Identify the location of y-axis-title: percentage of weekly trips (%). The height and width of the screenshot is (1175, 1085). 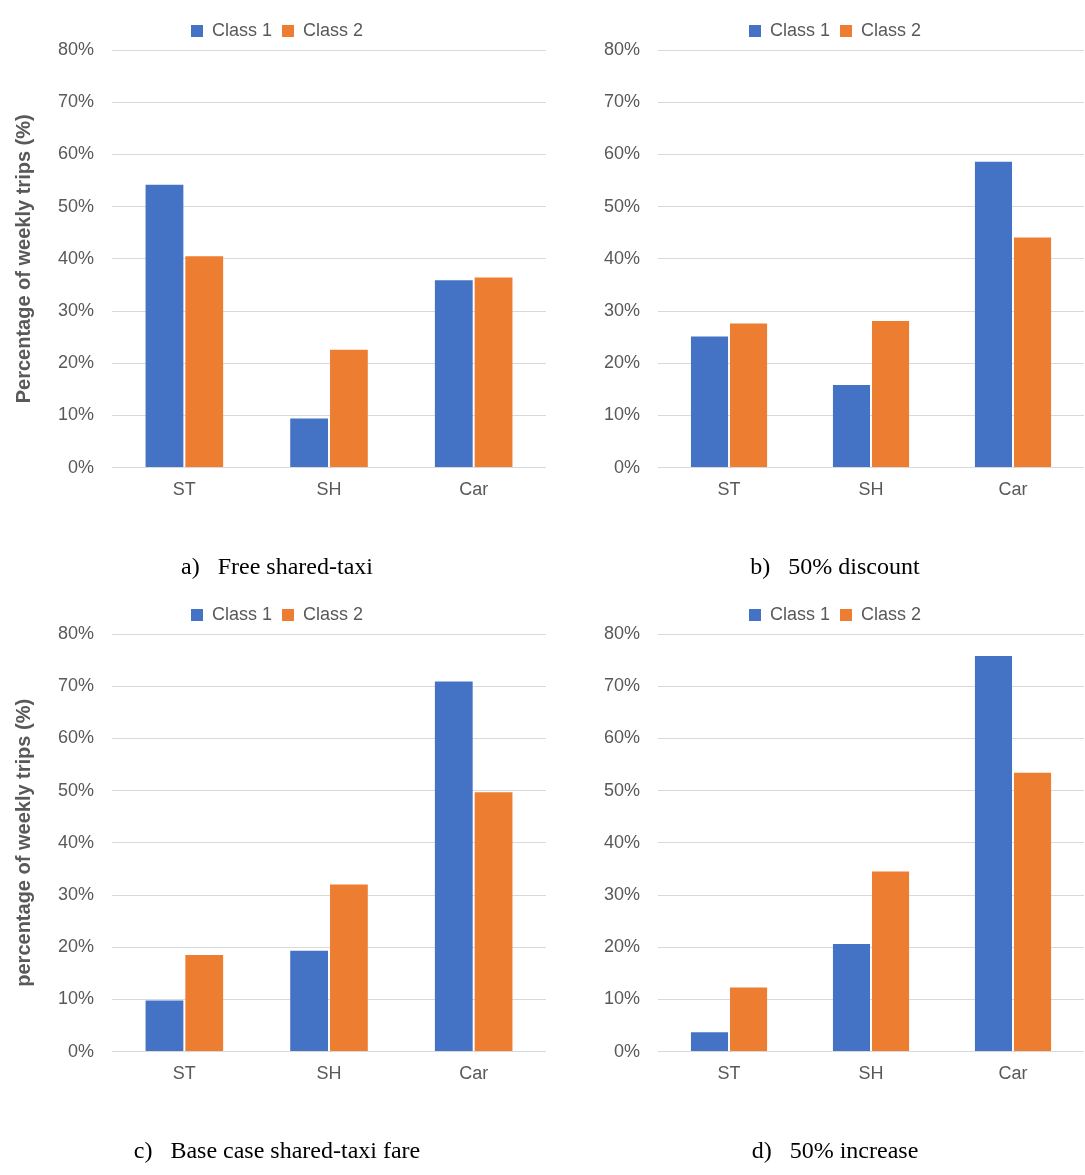
(22, 842).